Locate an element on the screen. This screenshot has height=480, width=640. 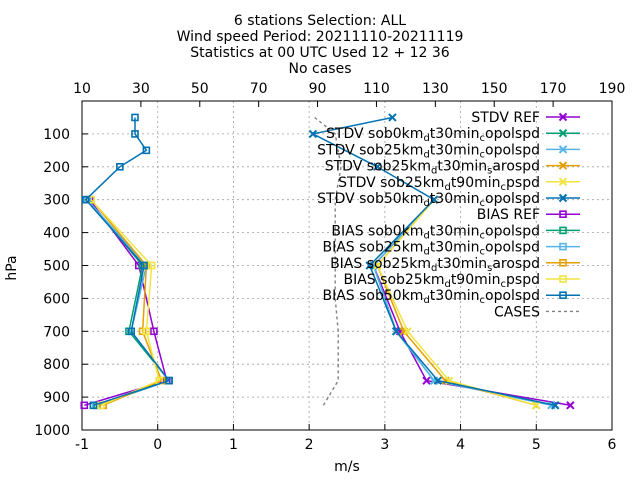
x2-tick-label: 190 is located at coordinates (612, 89).